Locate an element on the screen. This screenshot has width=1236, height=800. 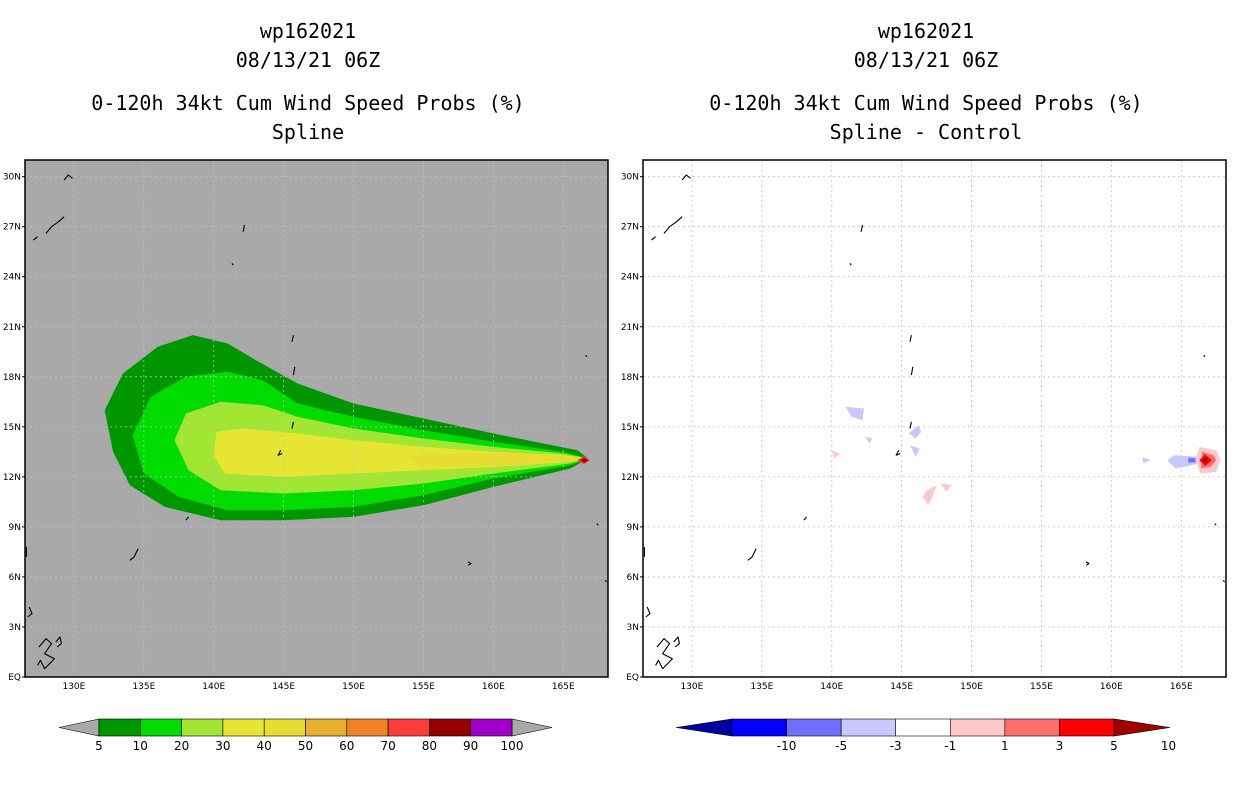
left-storm-id: wp162021 is located at coordinates (308, 31).